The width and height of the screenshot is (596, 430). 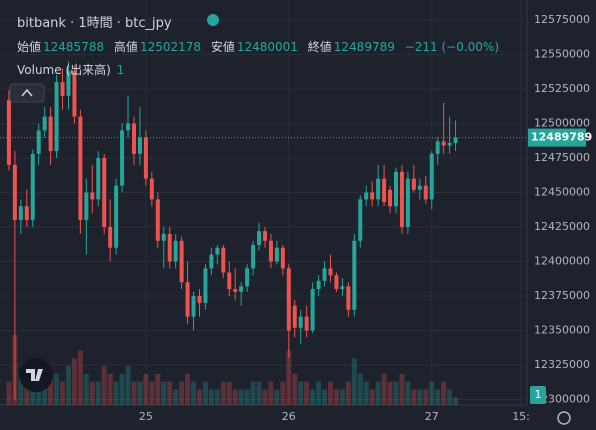 I want to click on x-tick-label: 26, so click(x=289, y=416).